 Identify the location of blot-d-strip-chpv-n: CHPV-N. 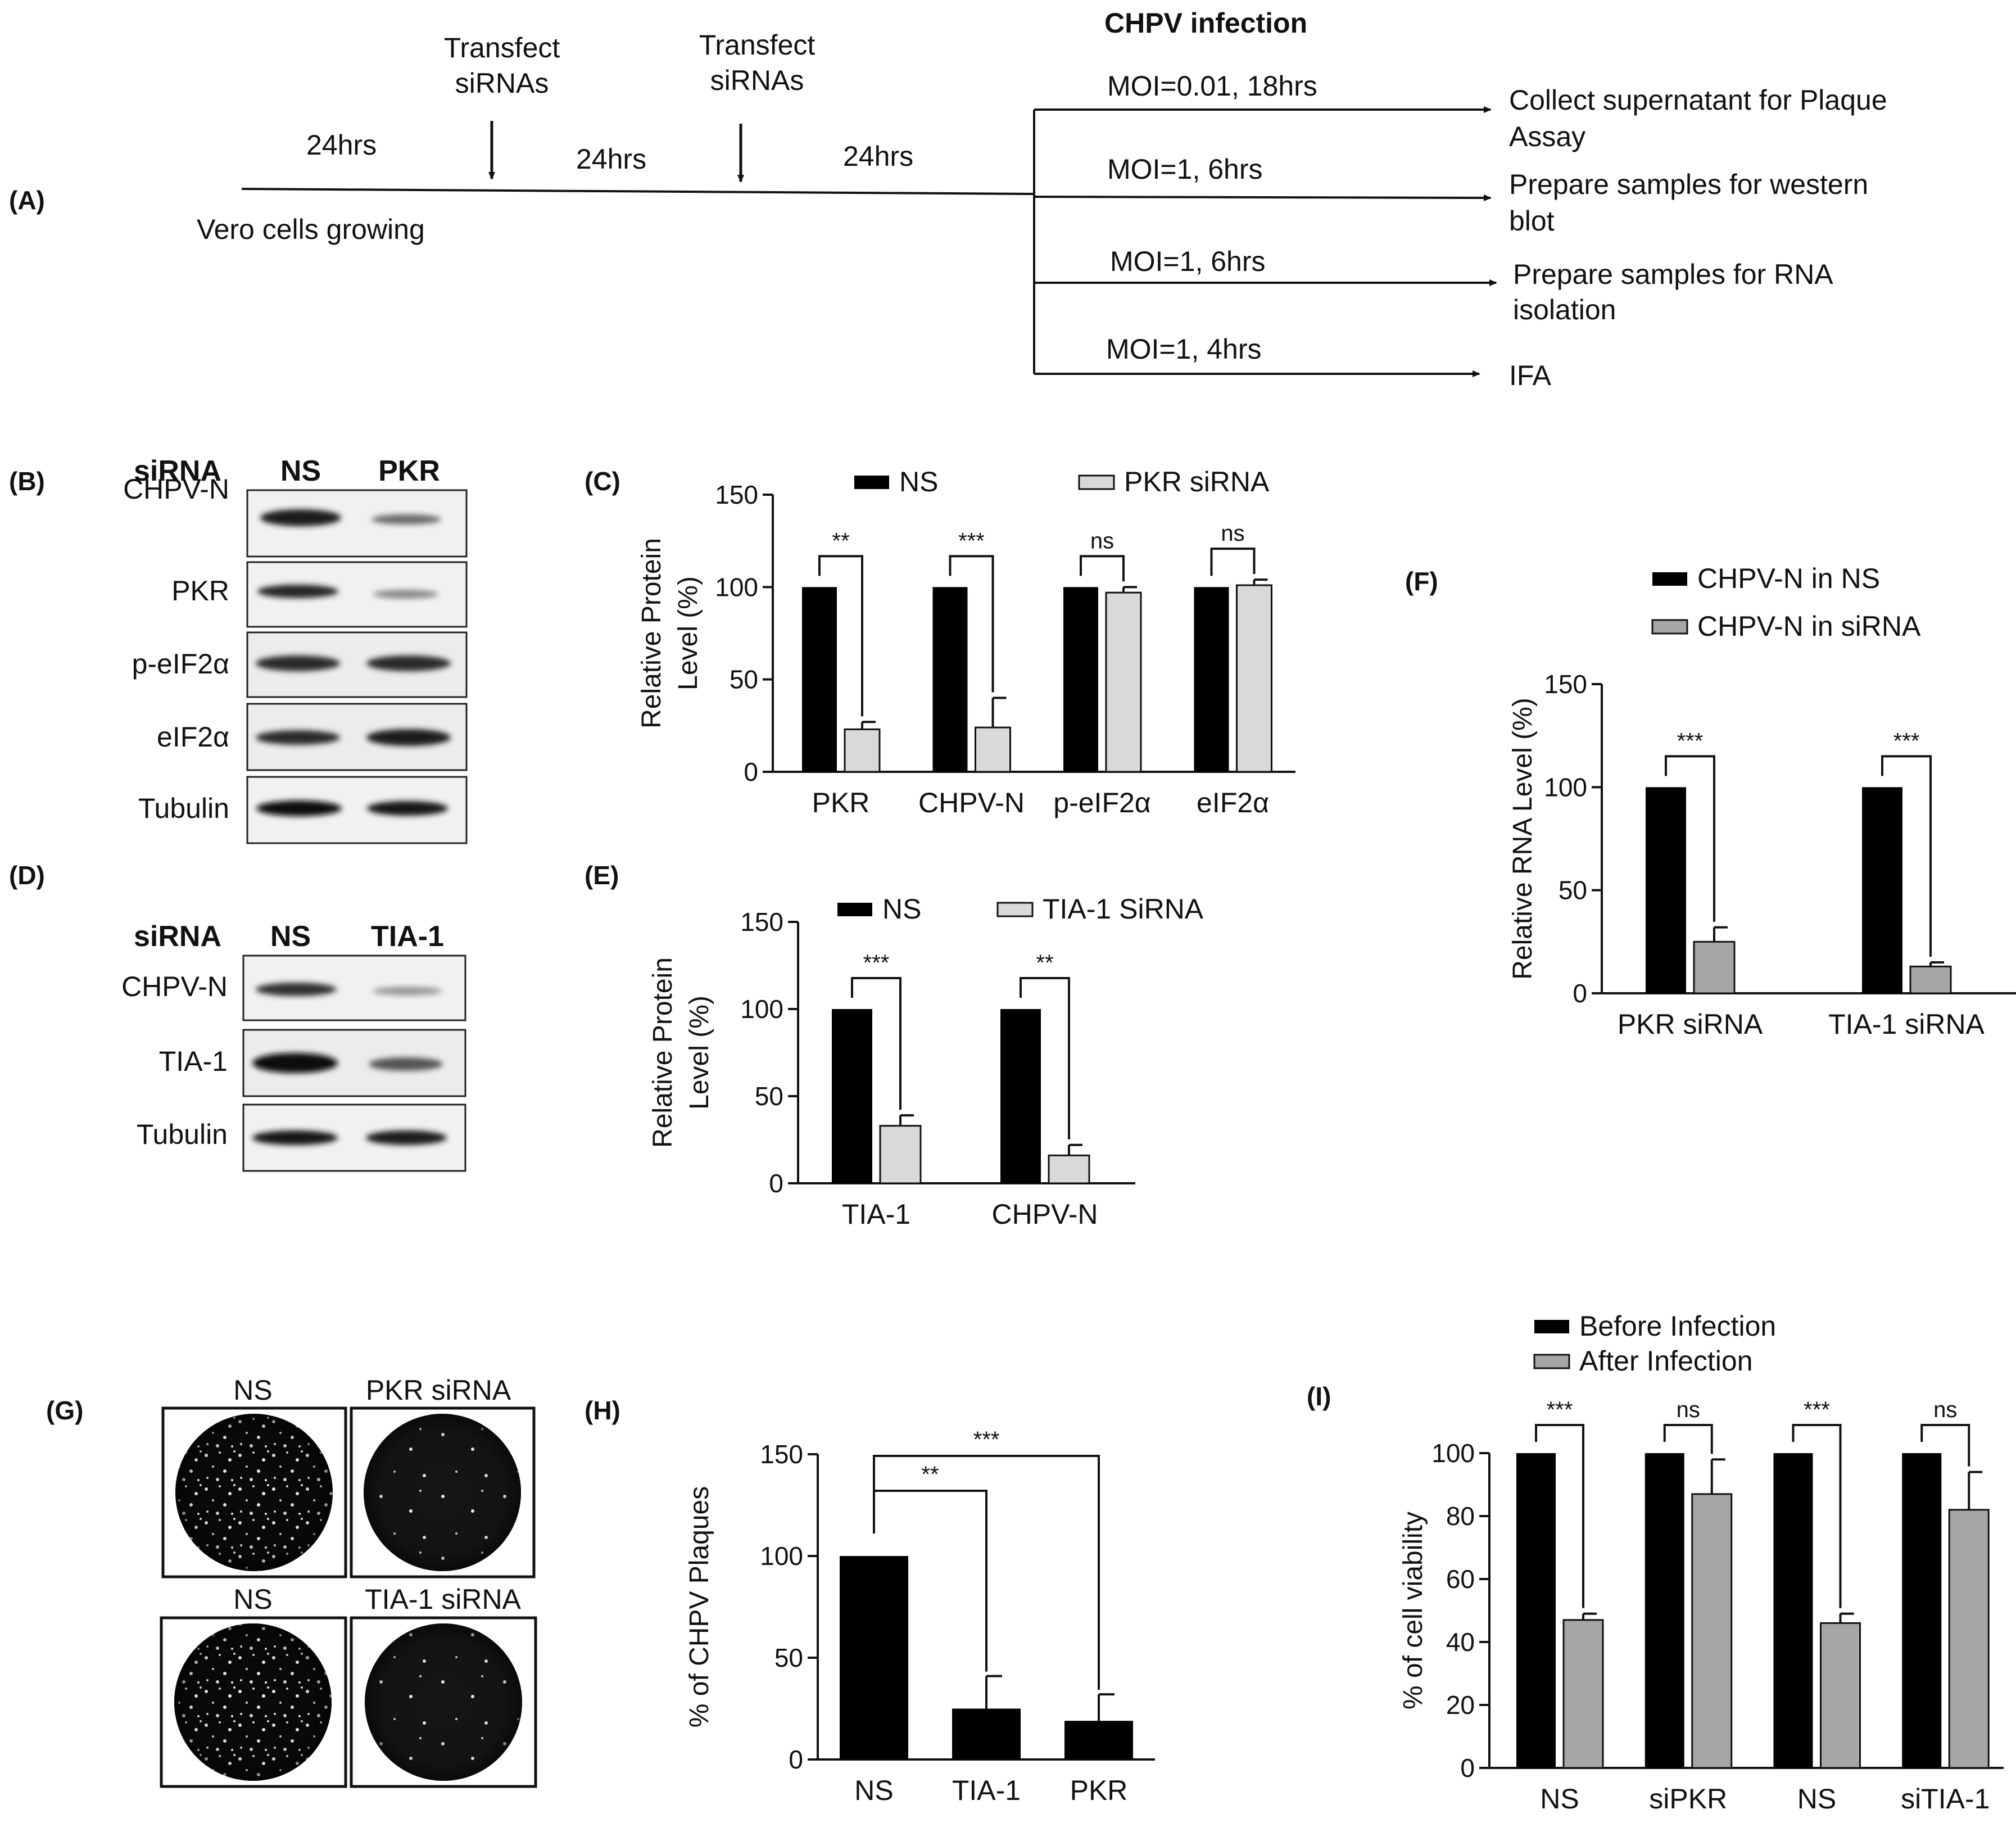
(293, 988).